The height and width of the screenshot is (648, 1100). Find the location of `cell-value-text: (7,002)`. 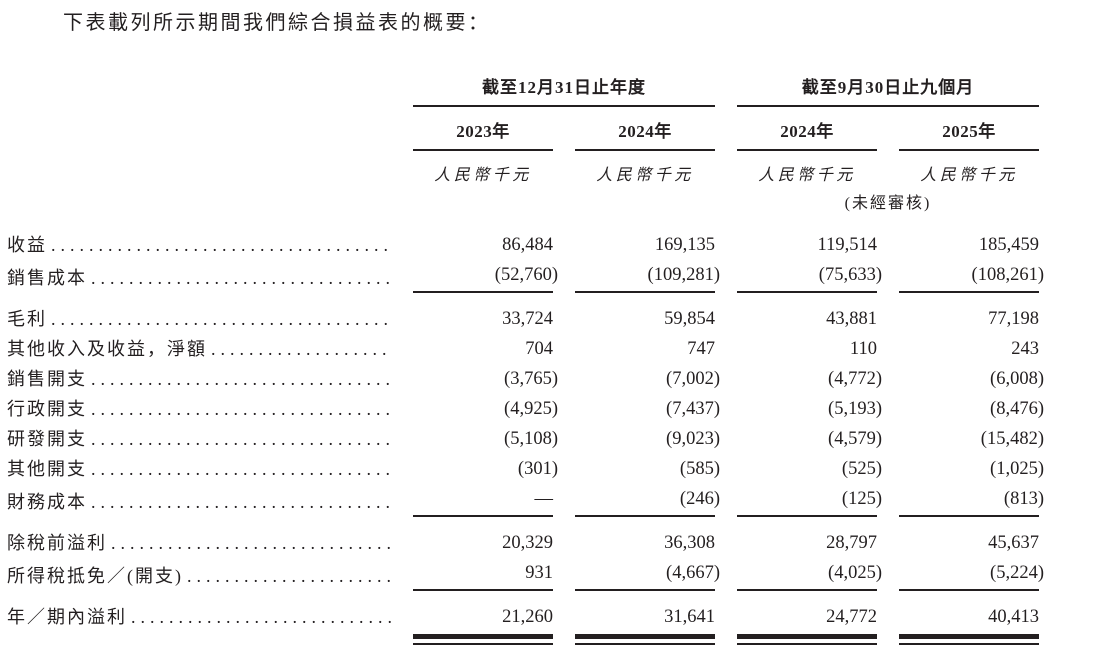

cell-value-text: (7,002) is located at coordinates (693, 379).